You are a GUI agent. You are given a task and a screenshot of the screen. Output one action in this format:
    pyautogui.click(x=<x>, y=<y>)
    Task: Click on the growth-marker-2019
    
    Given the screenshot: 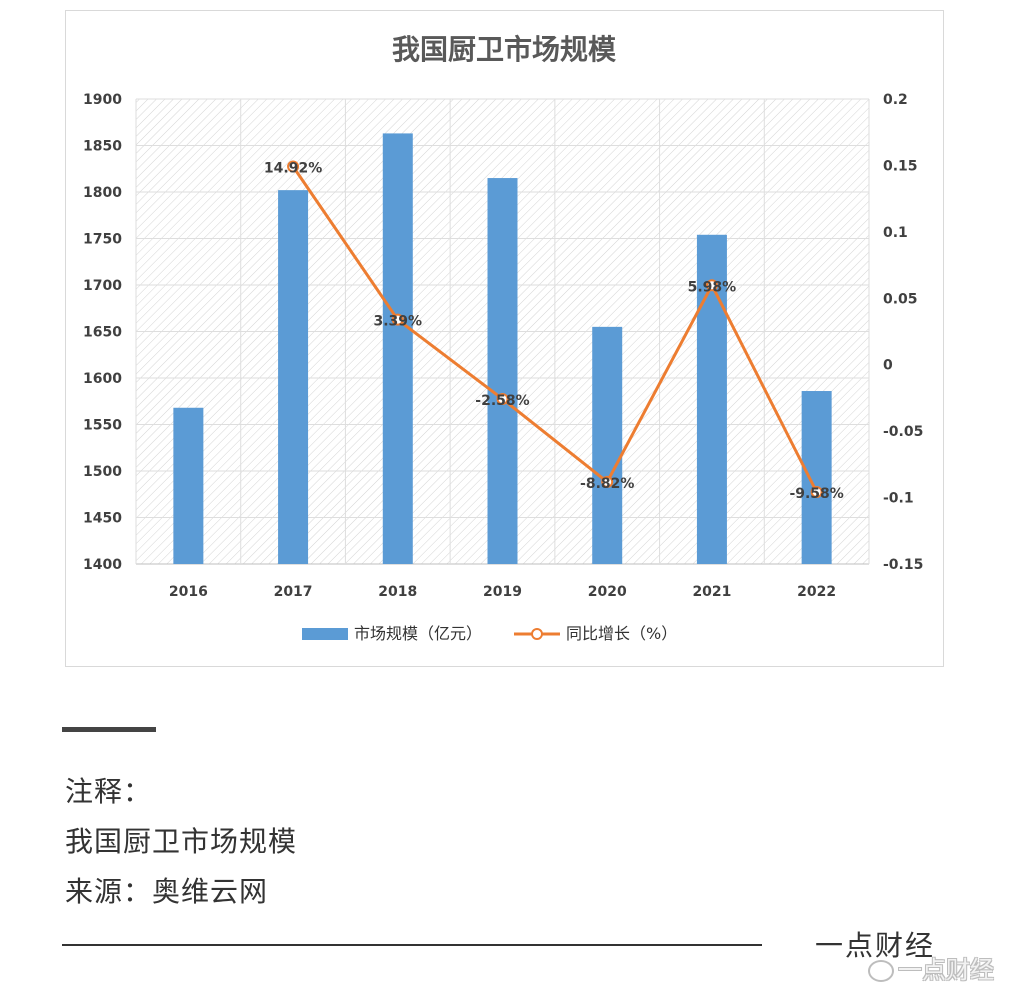 What is the action you would take?
    pyautogui.click(x=502, y=398)
    